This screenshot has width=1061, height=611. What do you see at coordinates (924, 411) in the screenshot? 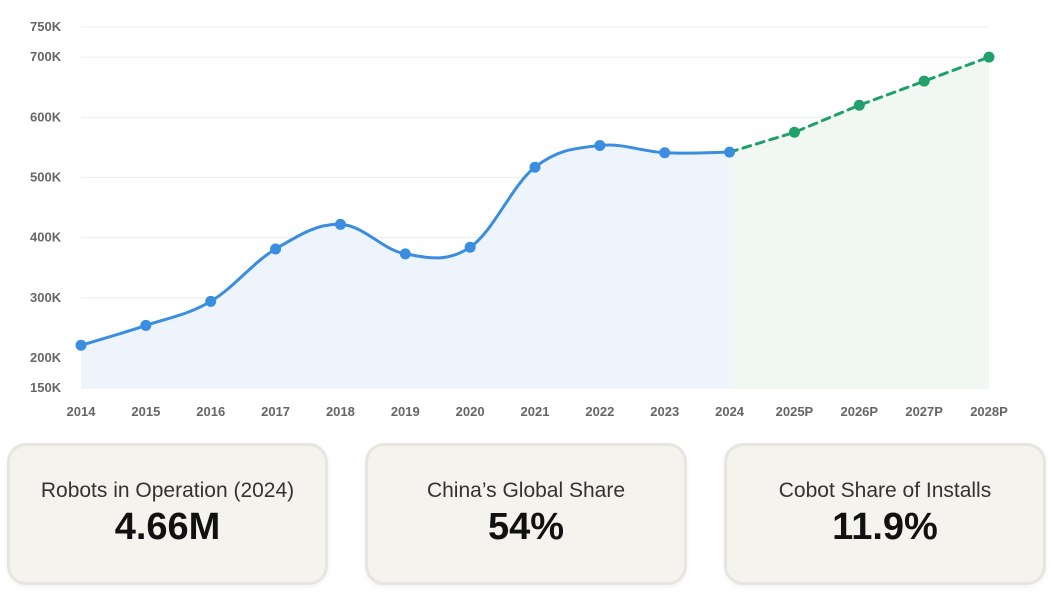
I see `x-tick-label: 2027P` at bounding box center [924, 411].